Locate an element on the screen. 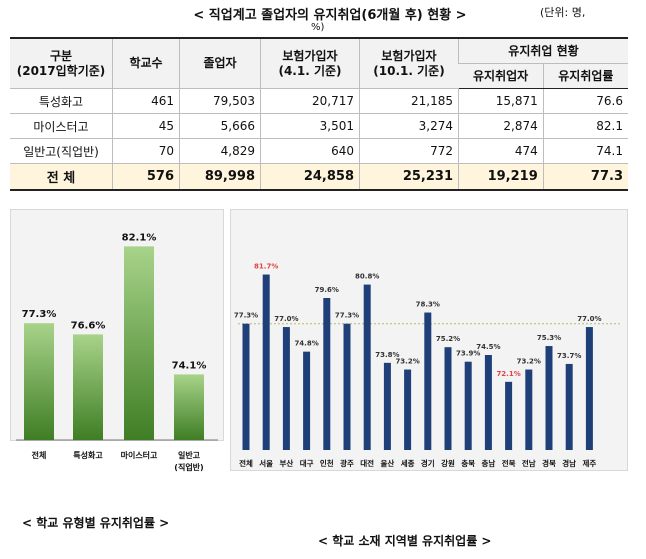 This screenshot has width=646, height=559. data-label: 73.9% is located at coordinates (468, 354).